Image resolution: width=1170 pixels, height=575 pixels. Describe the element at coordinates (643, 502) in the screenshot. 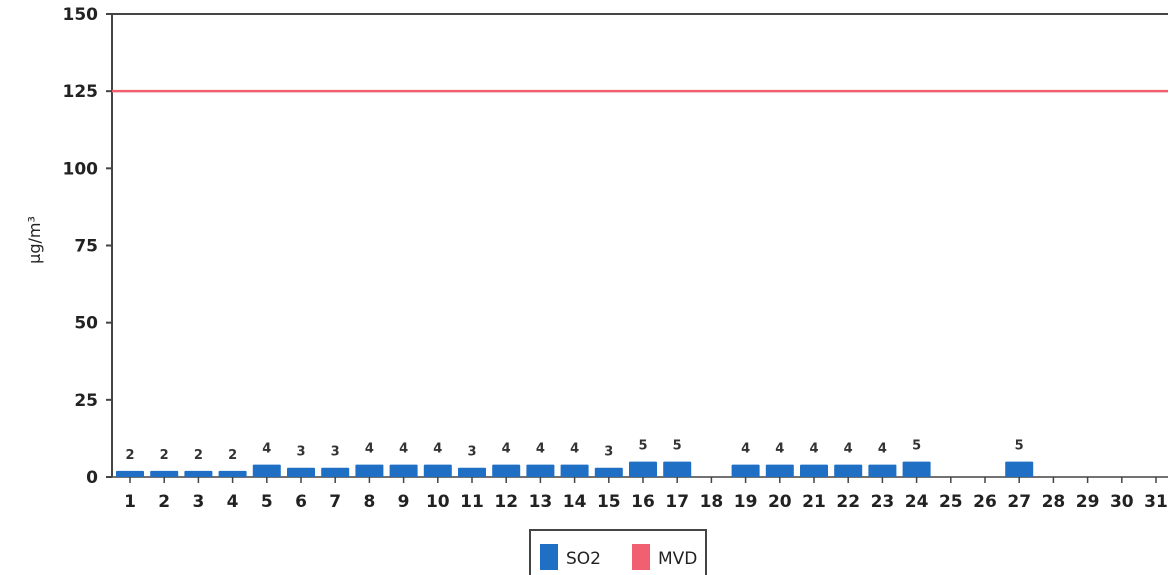

I see `x-tick-label: 16` at that location.